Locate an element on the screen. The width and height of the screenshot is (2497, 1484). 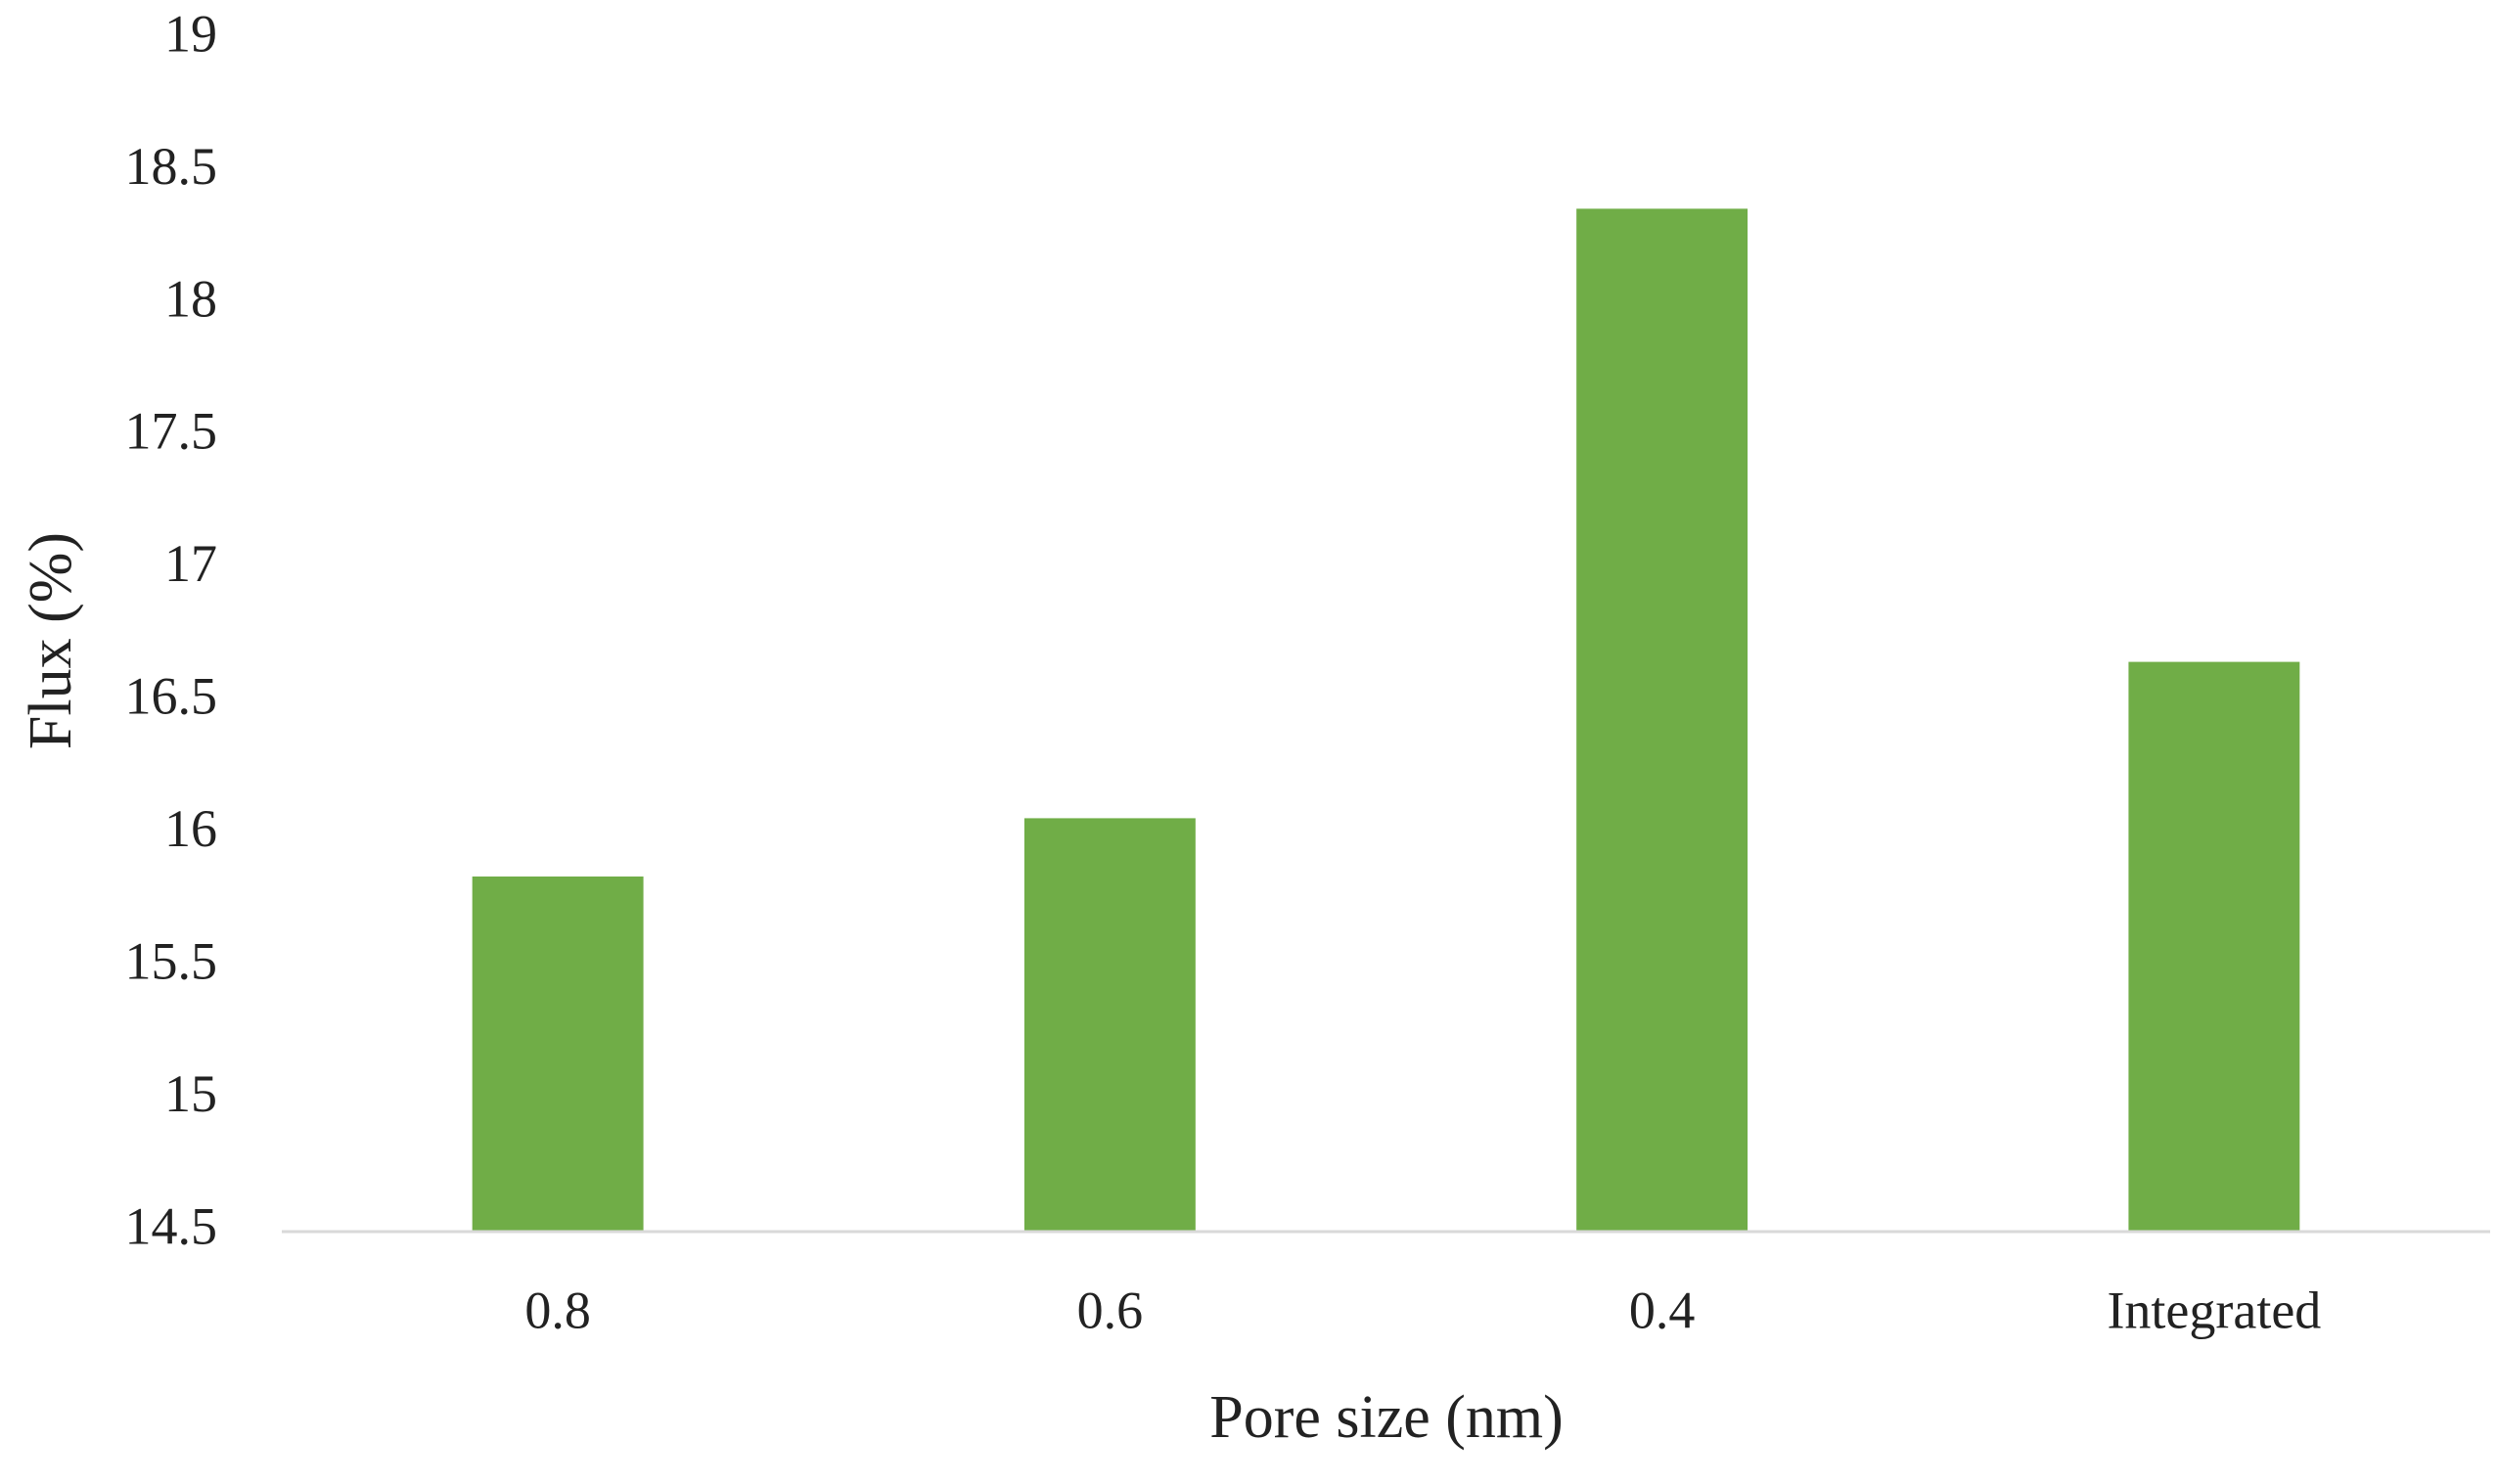
y-tick-label: 19 is located at coordinates (190, 33).